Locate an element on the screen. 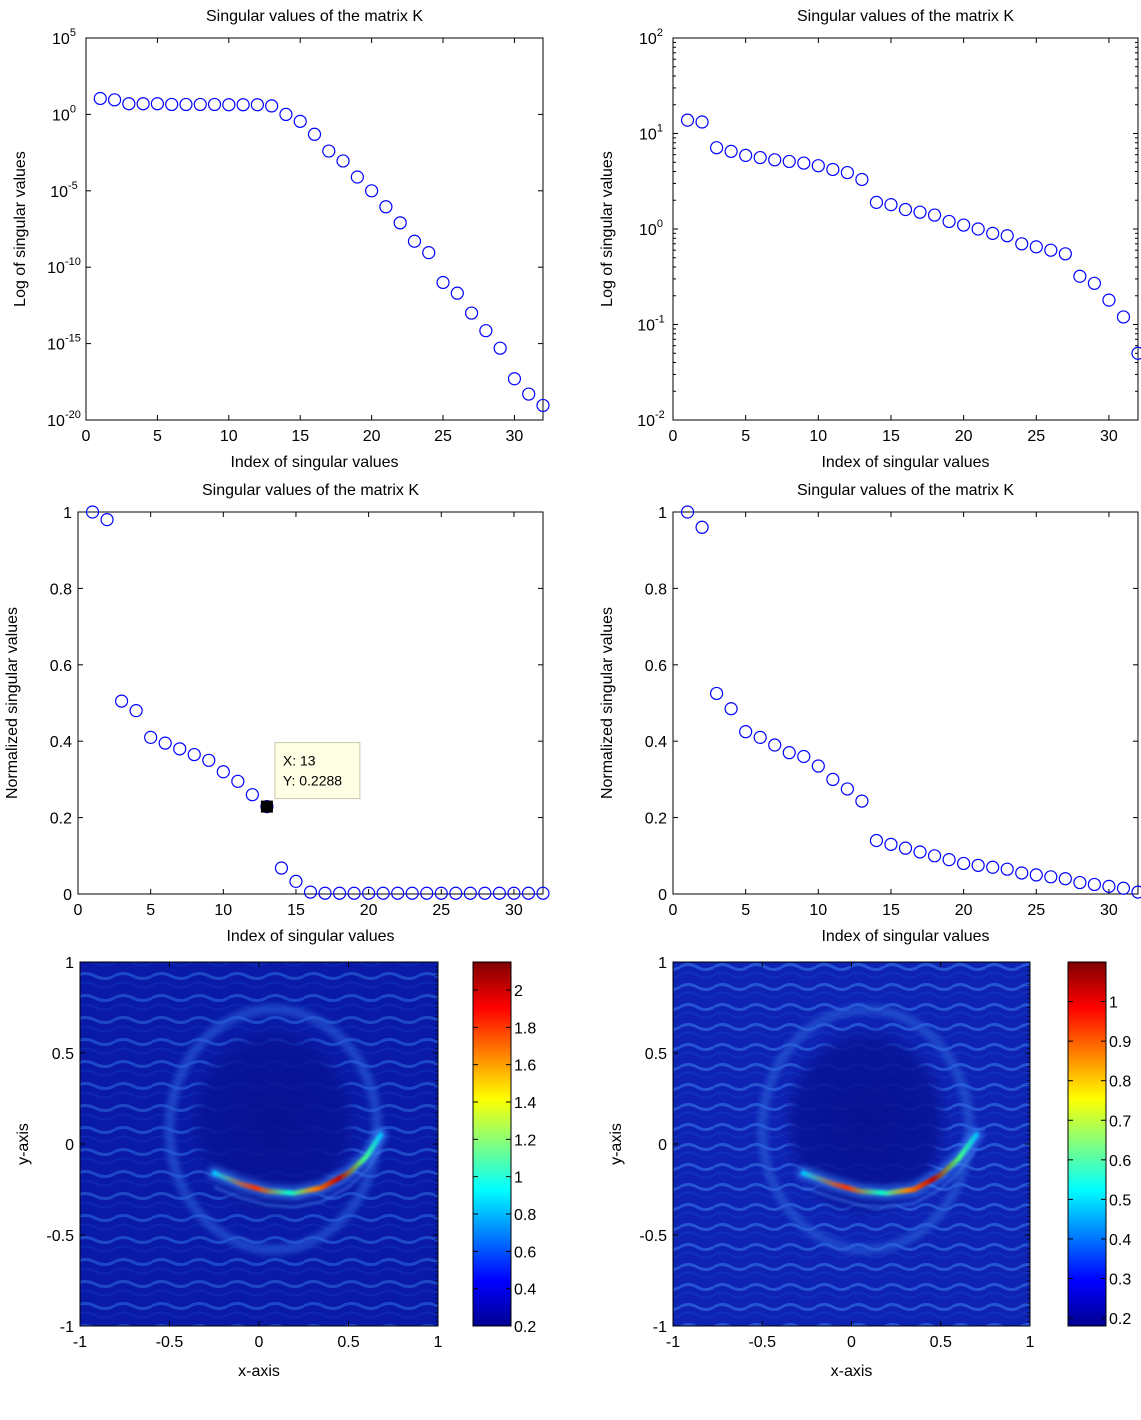  colorbar-tick-label: 0.3 is located at coordinates (1120, 1280).